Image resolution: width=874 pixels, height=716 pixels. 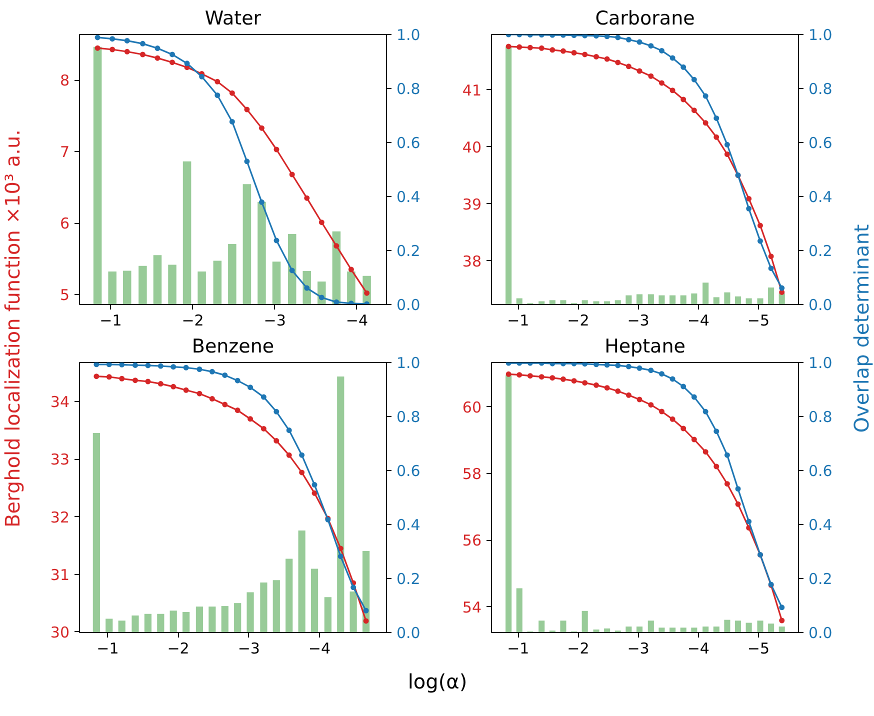 What do you see at coordinates (472, 261) in the screenshot?
I see `y-tick-label: 38` at bounding box center [472, 261].